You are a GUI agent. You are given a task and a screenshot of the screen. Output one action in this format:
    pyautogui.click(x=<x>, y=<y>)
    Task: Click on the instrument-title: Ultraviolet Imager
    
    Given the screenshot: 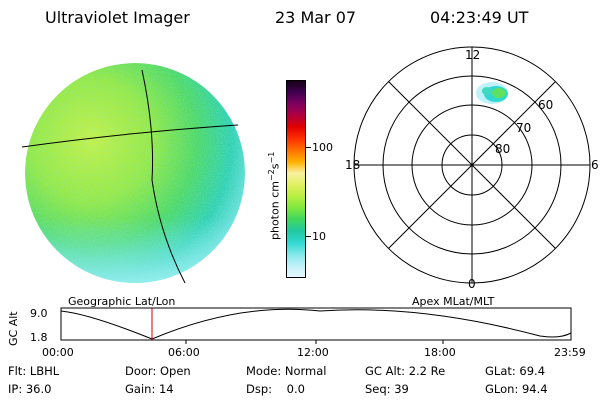 What is the action you would take?
    pyautogui.click(x=117, y=17)
    